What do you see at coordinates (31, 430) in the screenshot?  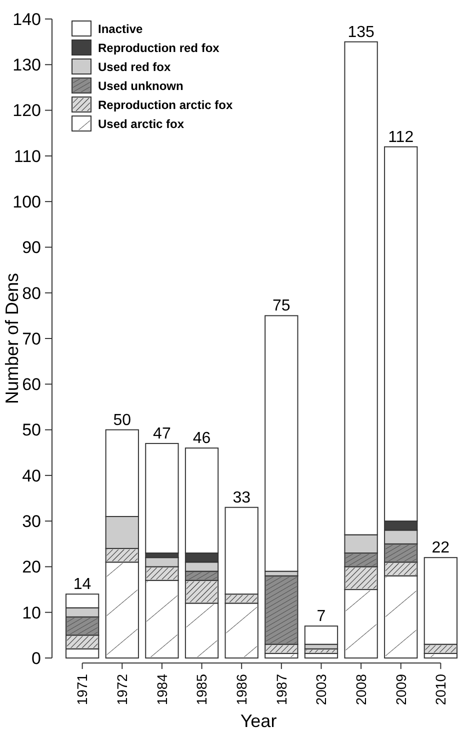 I see `y-tick-label: 50` at bounding box center [31, 430].